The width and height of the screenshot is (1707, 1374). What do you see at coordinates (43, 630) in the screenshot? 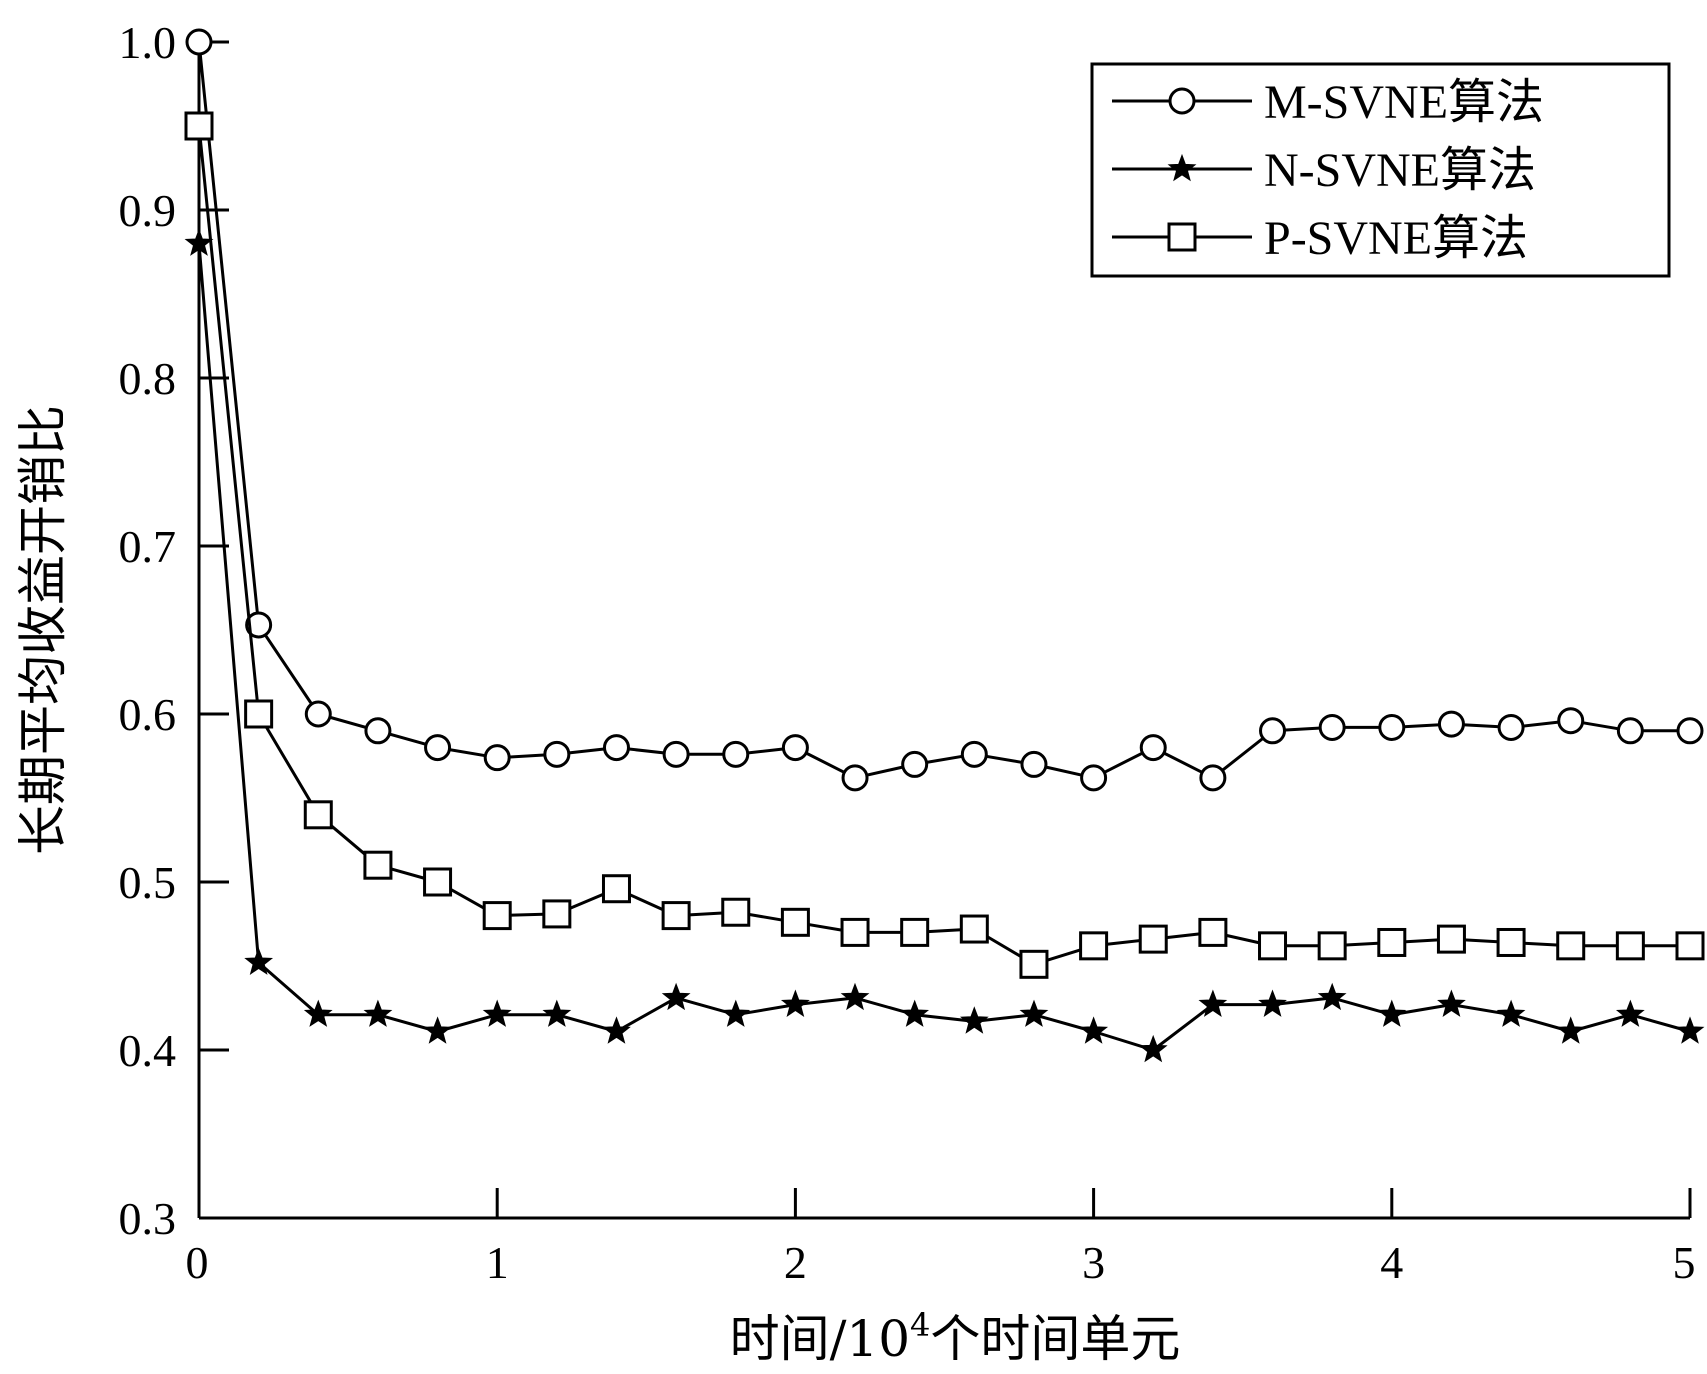
I see `y-axis-title: 长期平均收益开销比` at bounding box center [43, 630].